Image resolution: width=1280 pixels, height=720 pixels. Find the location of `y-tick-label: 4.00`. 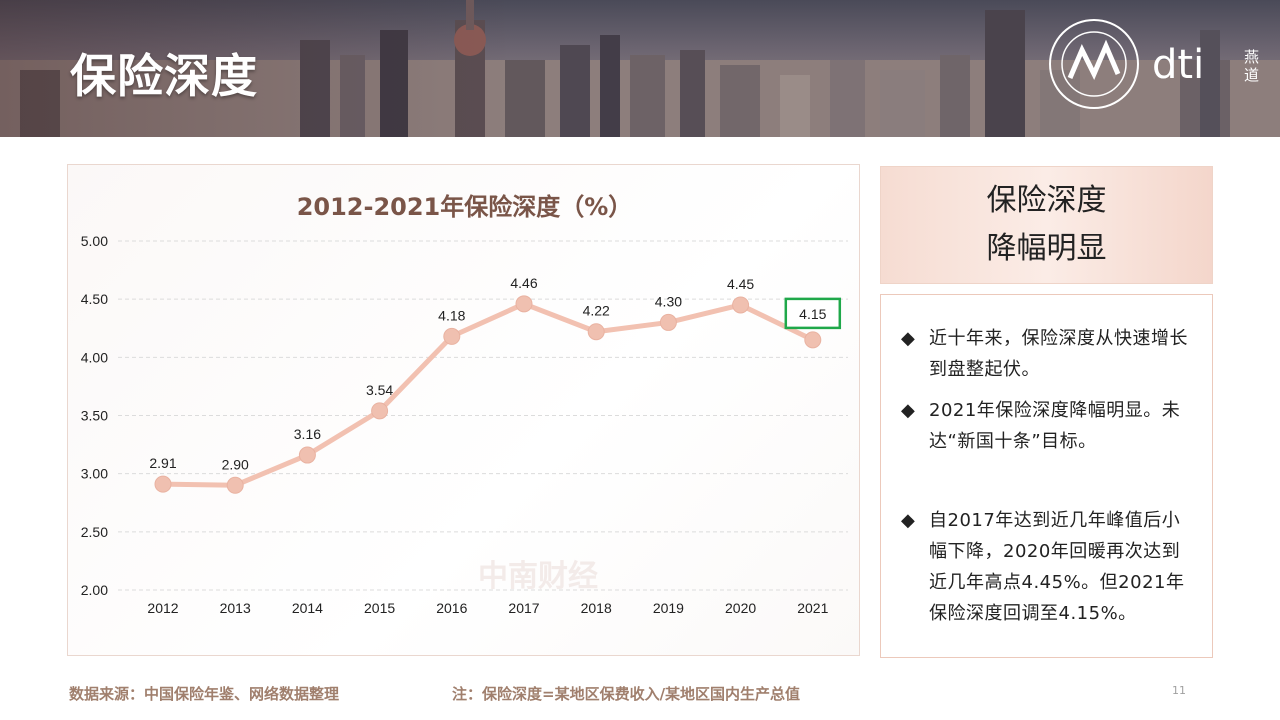

y-tick-label: 4.00 is located at coordinates (94, 357).